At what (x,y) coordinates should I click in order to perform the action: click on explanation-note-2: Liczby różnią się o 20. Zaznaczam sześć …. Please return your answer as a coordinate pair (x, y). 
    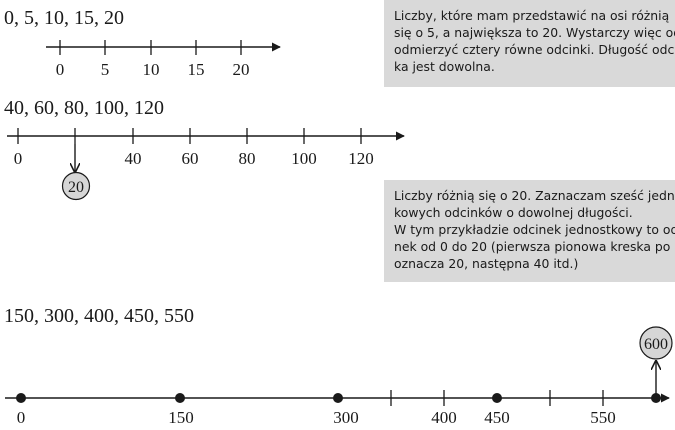
    Looking at the image, I should click on (529, 231).